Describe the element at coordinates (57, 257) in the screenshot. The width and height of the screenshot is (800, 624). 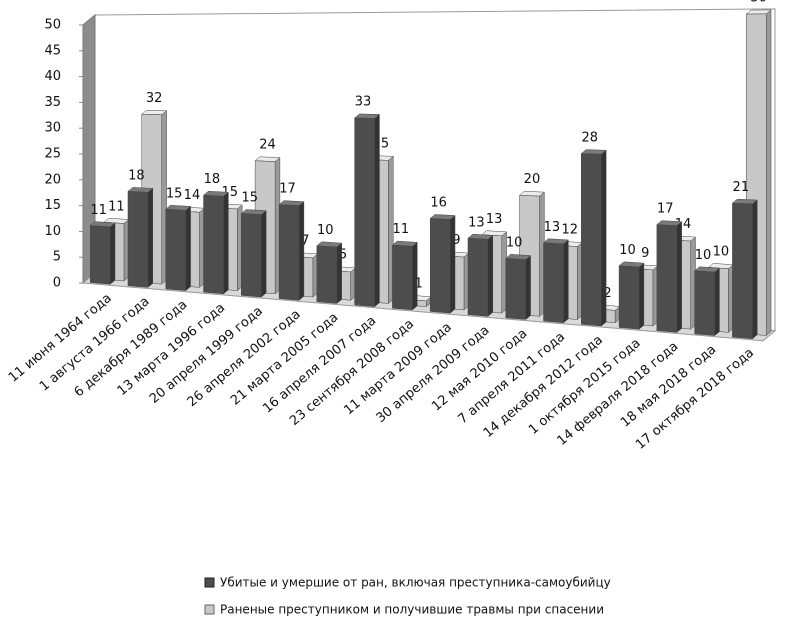
I see `y-tick-label: 5` at that location.